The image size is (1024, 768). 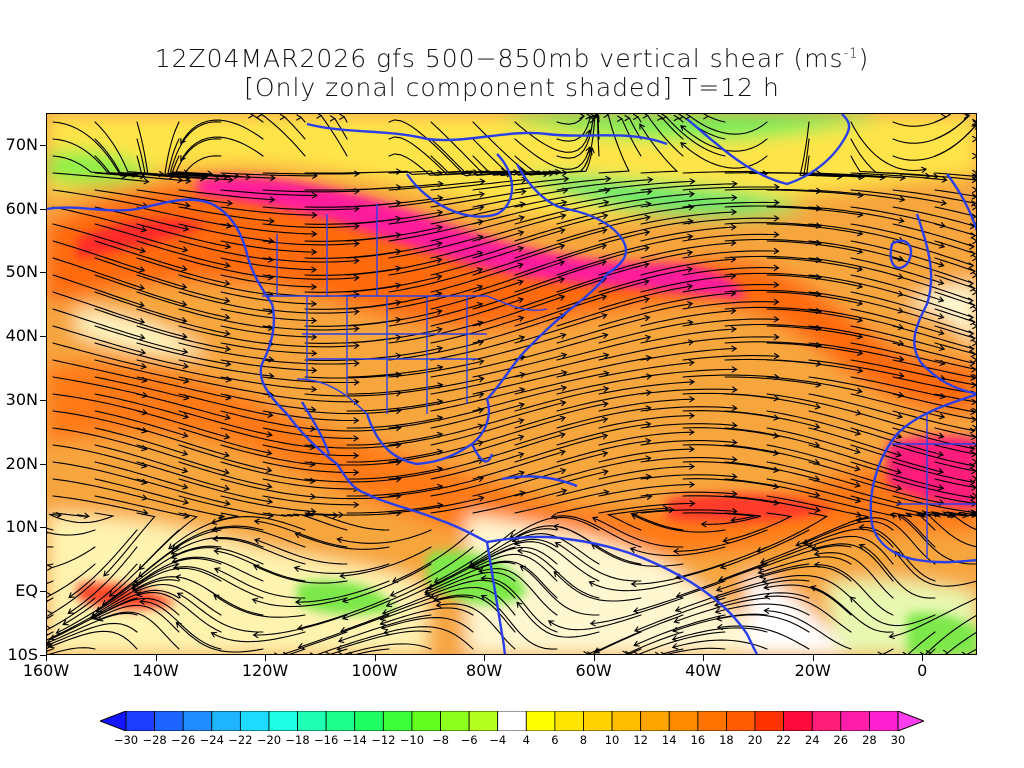 I want to click on coastline-north-america-west, so click(x=313, y=399).